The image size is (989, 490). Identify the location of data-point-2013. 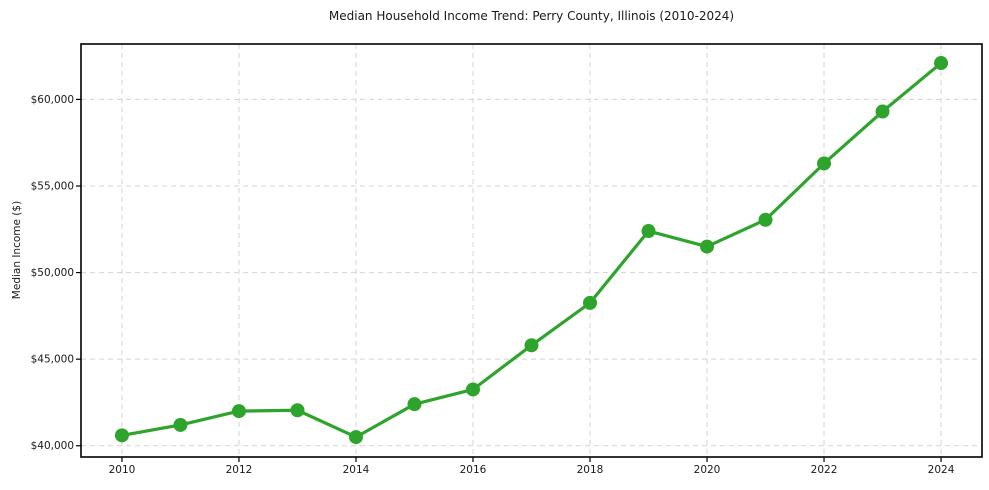
(297, 410).